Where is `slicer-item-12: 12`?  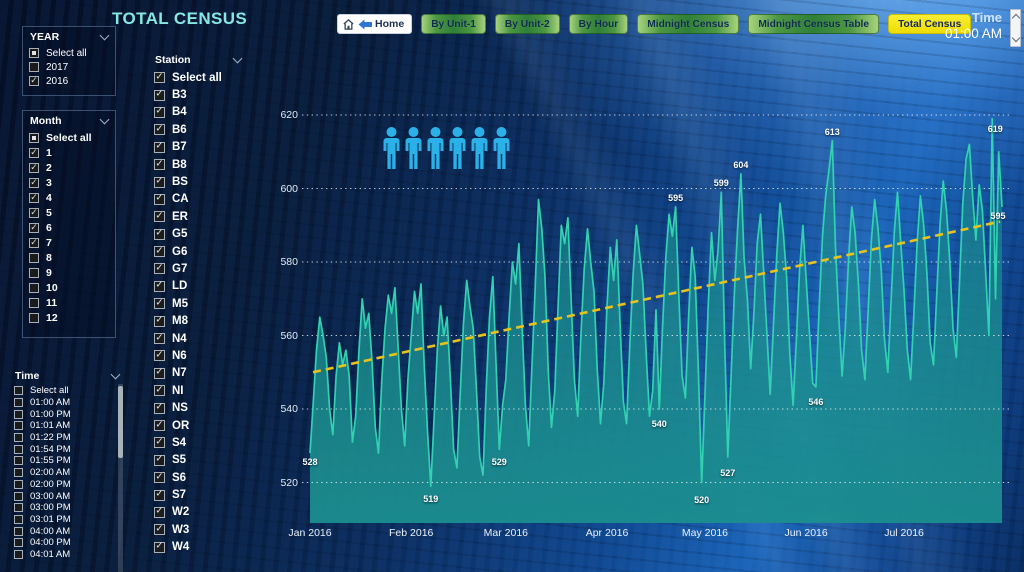
slicer-item-12: 12 is located at coordinates (69, 317).